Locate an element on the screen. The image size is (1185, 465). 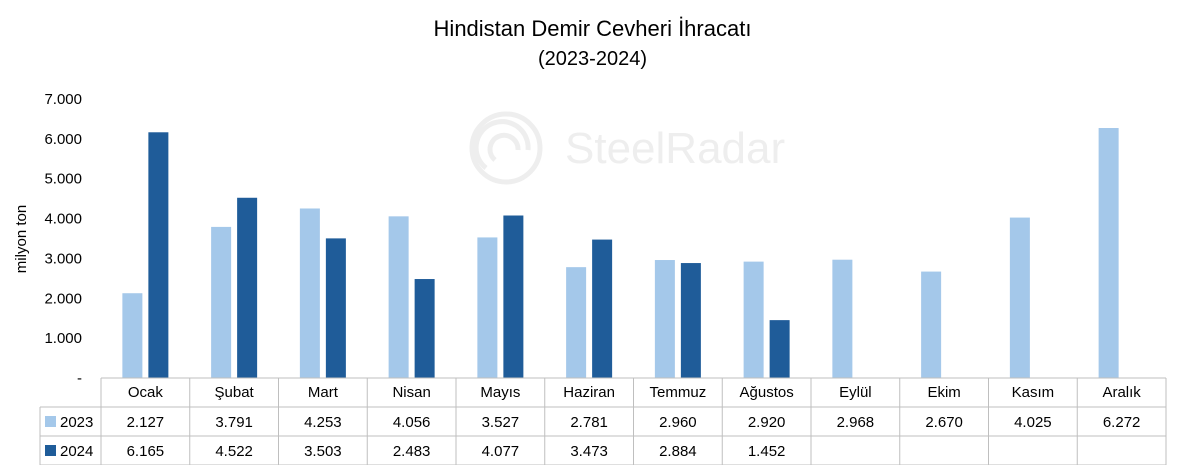
y-axis-label: milyon ton is located at coordinates (21, 239).